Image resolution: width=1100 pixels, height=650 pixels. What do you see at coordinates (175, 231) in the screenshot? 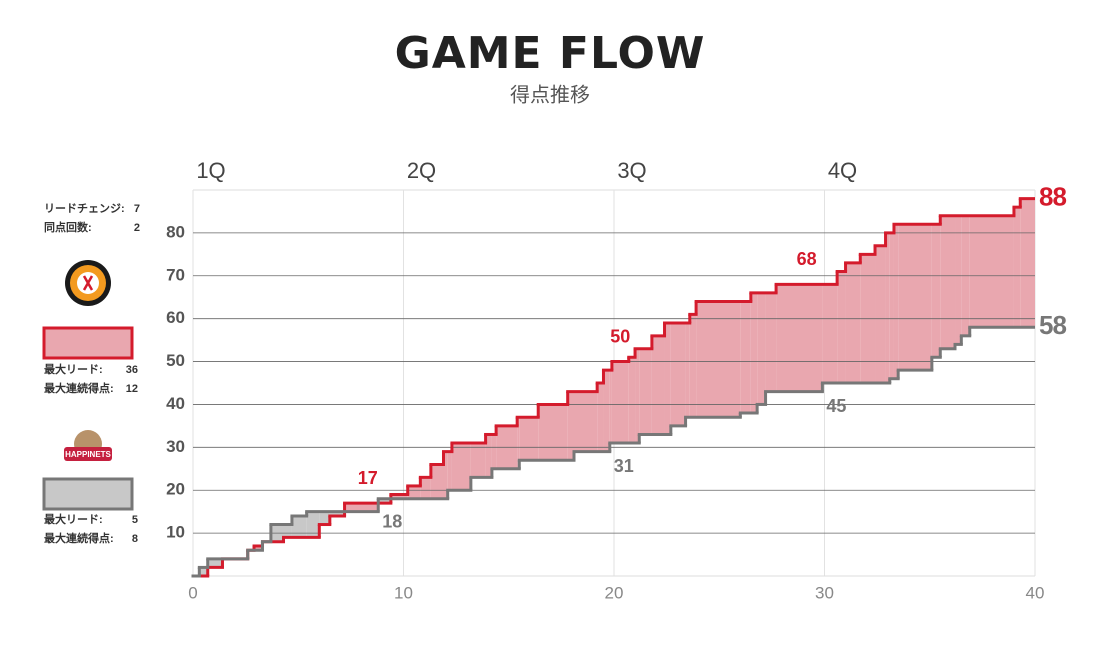
I see `y-tick-label: 80` at bounding box center [175, 231].